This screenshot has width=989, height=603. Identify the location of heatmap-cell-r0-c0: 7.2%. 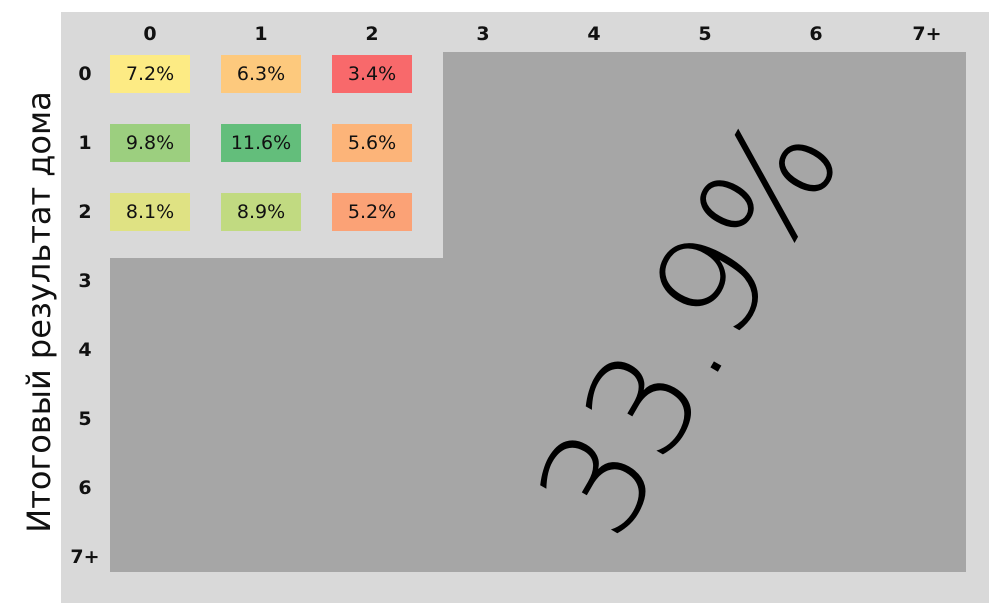
(150, 74).